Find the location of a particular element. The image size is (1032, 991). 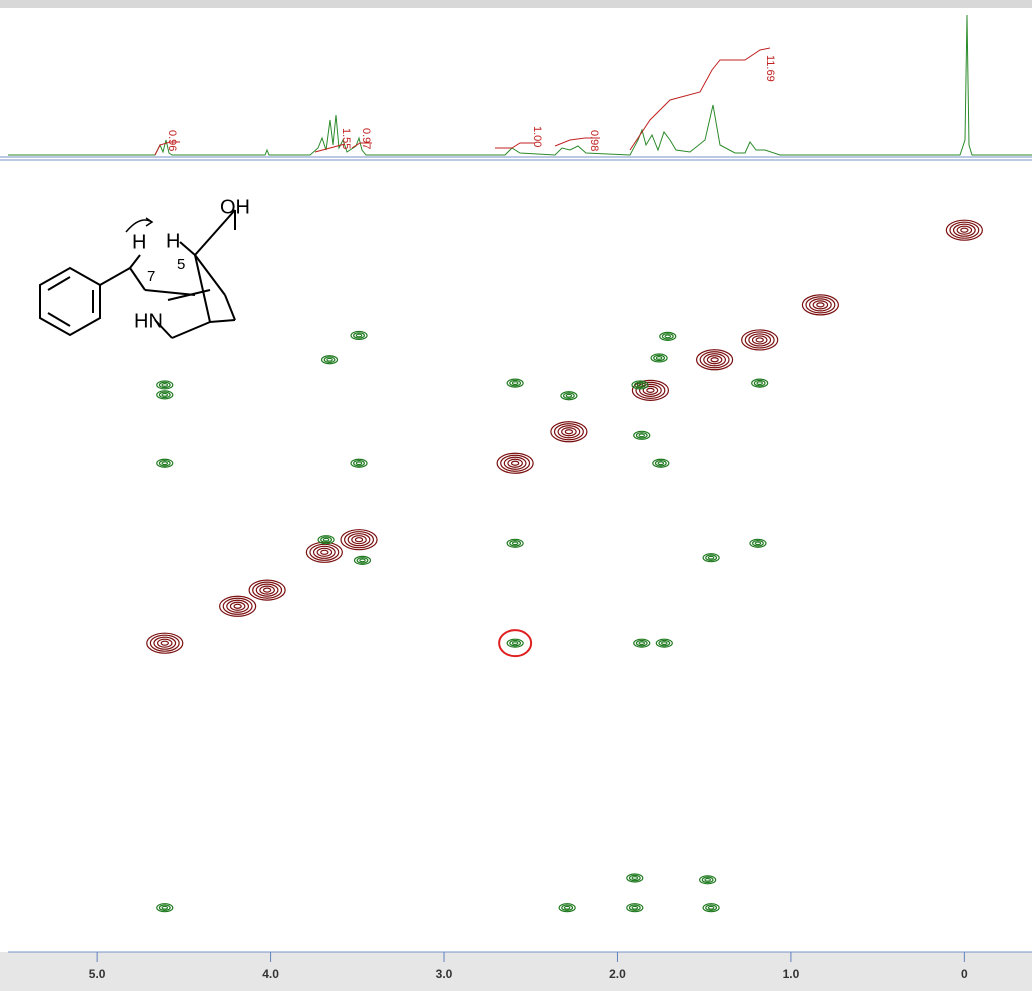

tick-label: 3.0 is located at coordinates (444, 974).